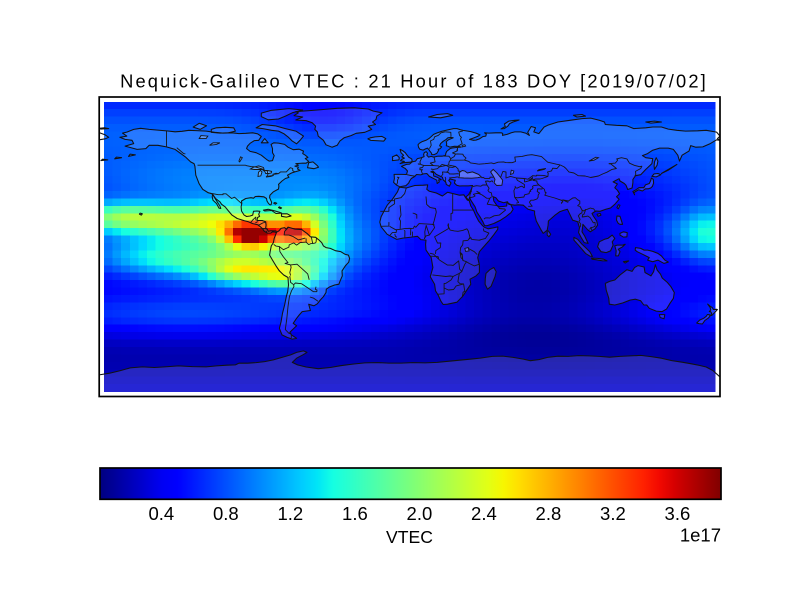 The image size is (800, 600). I want to click on svg-text: 1.2, so click(290, 513).